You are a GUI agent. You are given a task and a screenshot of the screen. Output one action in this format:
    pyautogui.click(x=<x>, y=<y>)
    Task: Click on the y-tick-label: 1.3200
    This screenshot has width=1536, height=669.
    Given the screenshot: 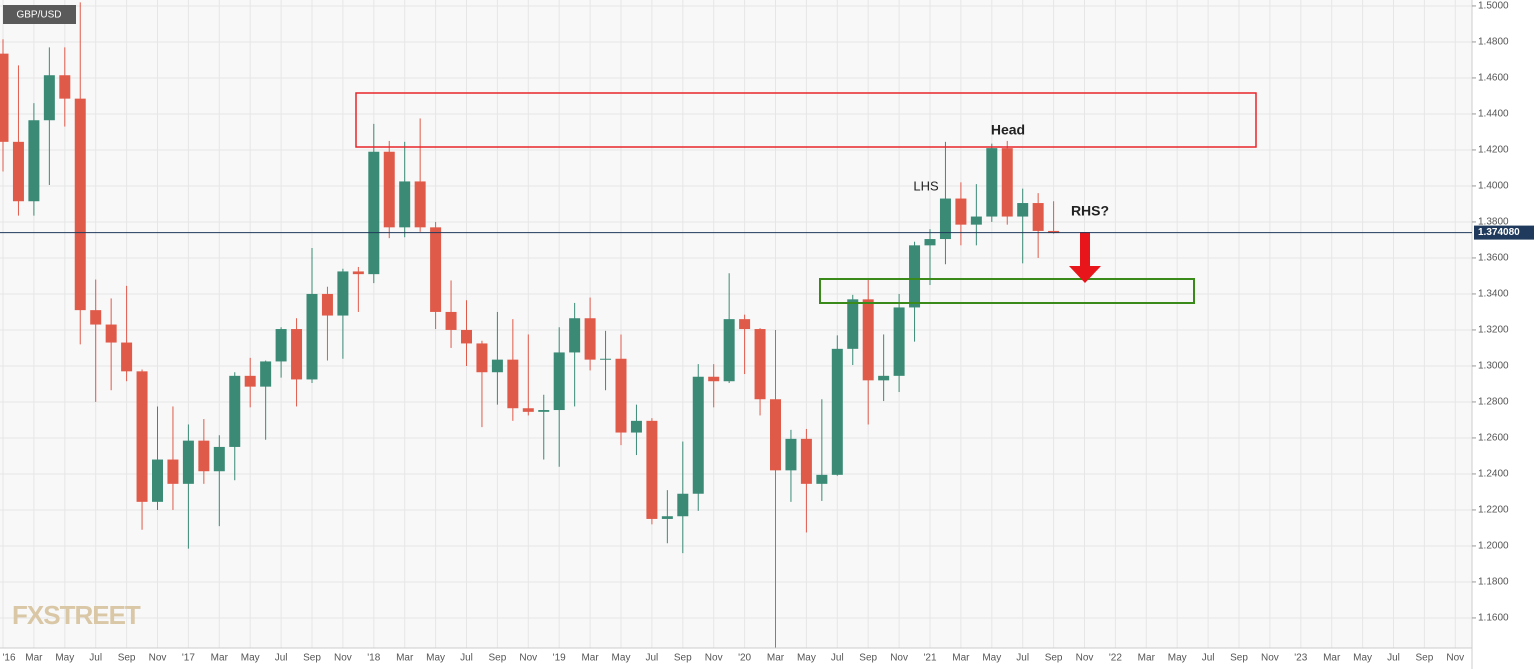 What is the action you would take?
    pyautogui.click(x=1493, y=330)
    